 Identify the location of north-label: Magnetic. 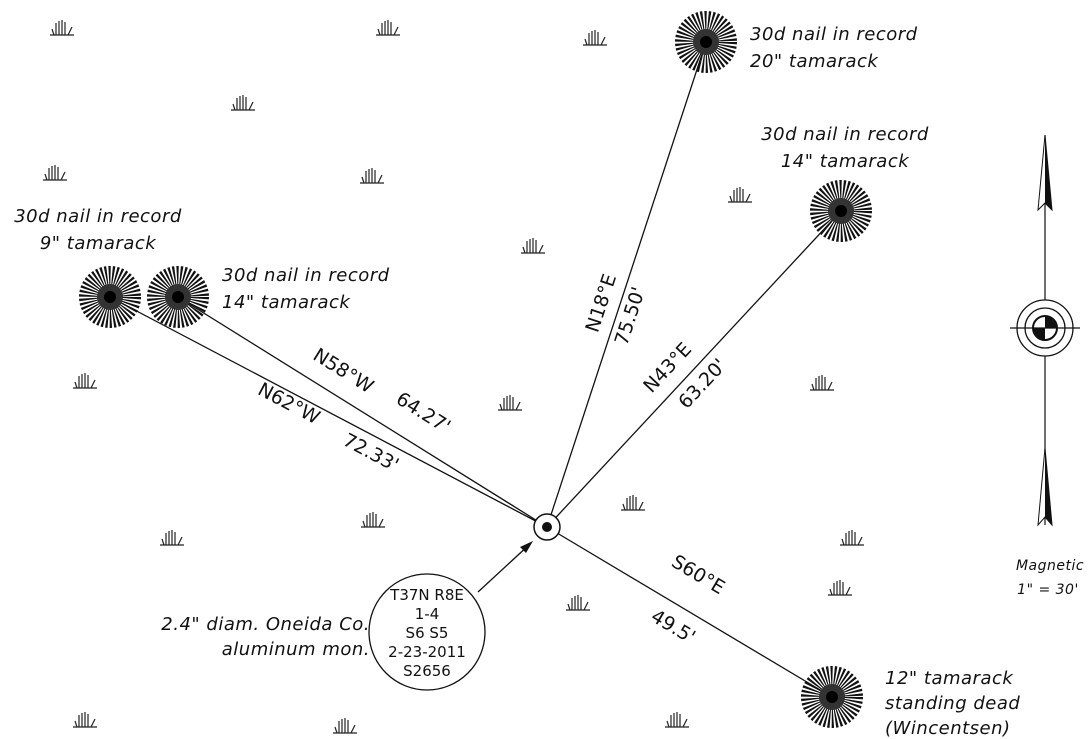
(1050, 566).